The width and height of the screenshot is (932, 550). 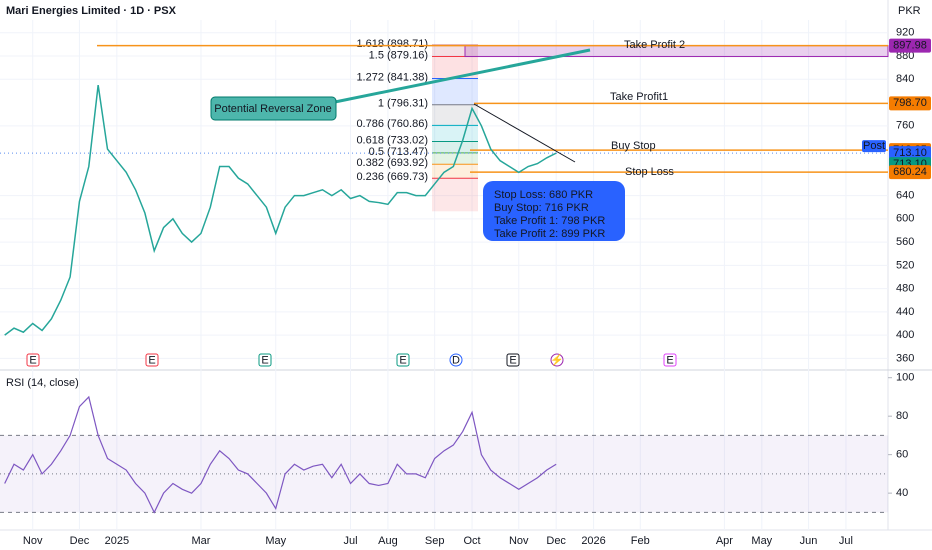 What do you see at coordinates (905, 79) in the screenshot?
I see `y-tick-label: 840` at bounding box center [905, 79].